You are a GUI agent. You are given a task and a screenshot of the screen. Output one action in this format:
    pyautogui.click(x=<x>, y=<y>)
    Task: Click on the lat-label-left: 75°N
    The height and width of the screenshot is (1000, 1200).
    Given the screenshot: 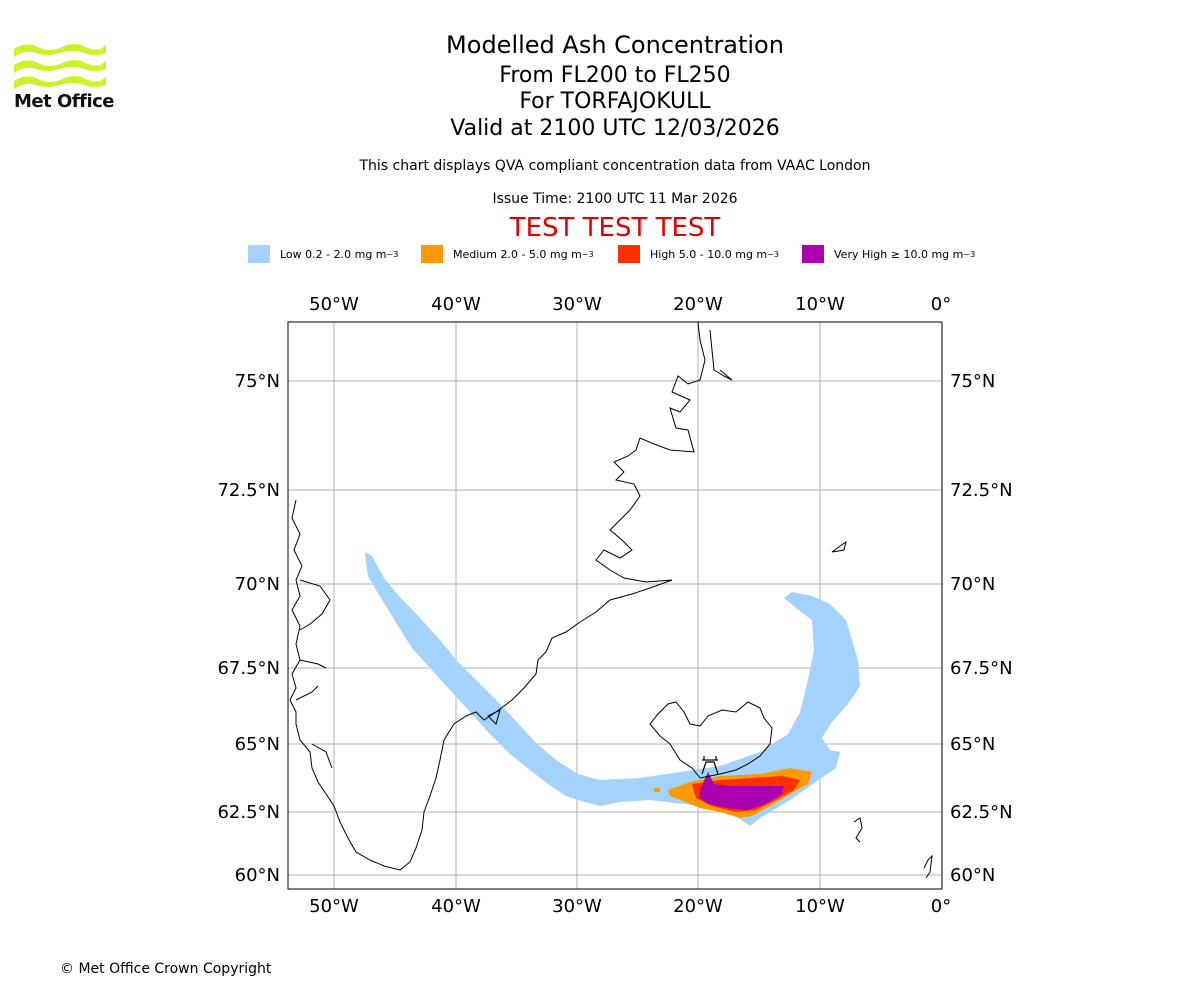 What is the action you would take?
    pyautogui.click(x=257, y=381)
    